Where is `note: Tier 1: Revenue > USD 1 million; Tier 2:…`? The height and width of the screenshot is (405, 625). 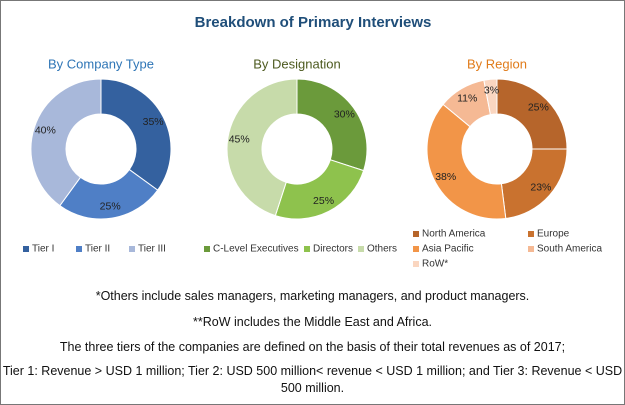 note: Tier 1: Revenue > USD 1 million; Tier 2:… is located at coordinates (312, 379).